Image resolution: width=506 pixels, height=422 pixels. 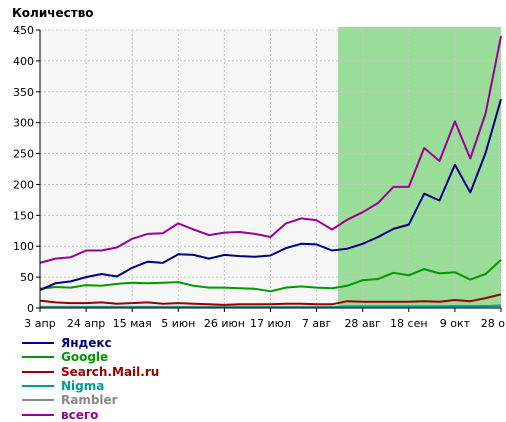 What do you see at coordinates (86, 343) in the screenshot?
I see `legend-label: Яндекс` at bounding box center [86, 343].